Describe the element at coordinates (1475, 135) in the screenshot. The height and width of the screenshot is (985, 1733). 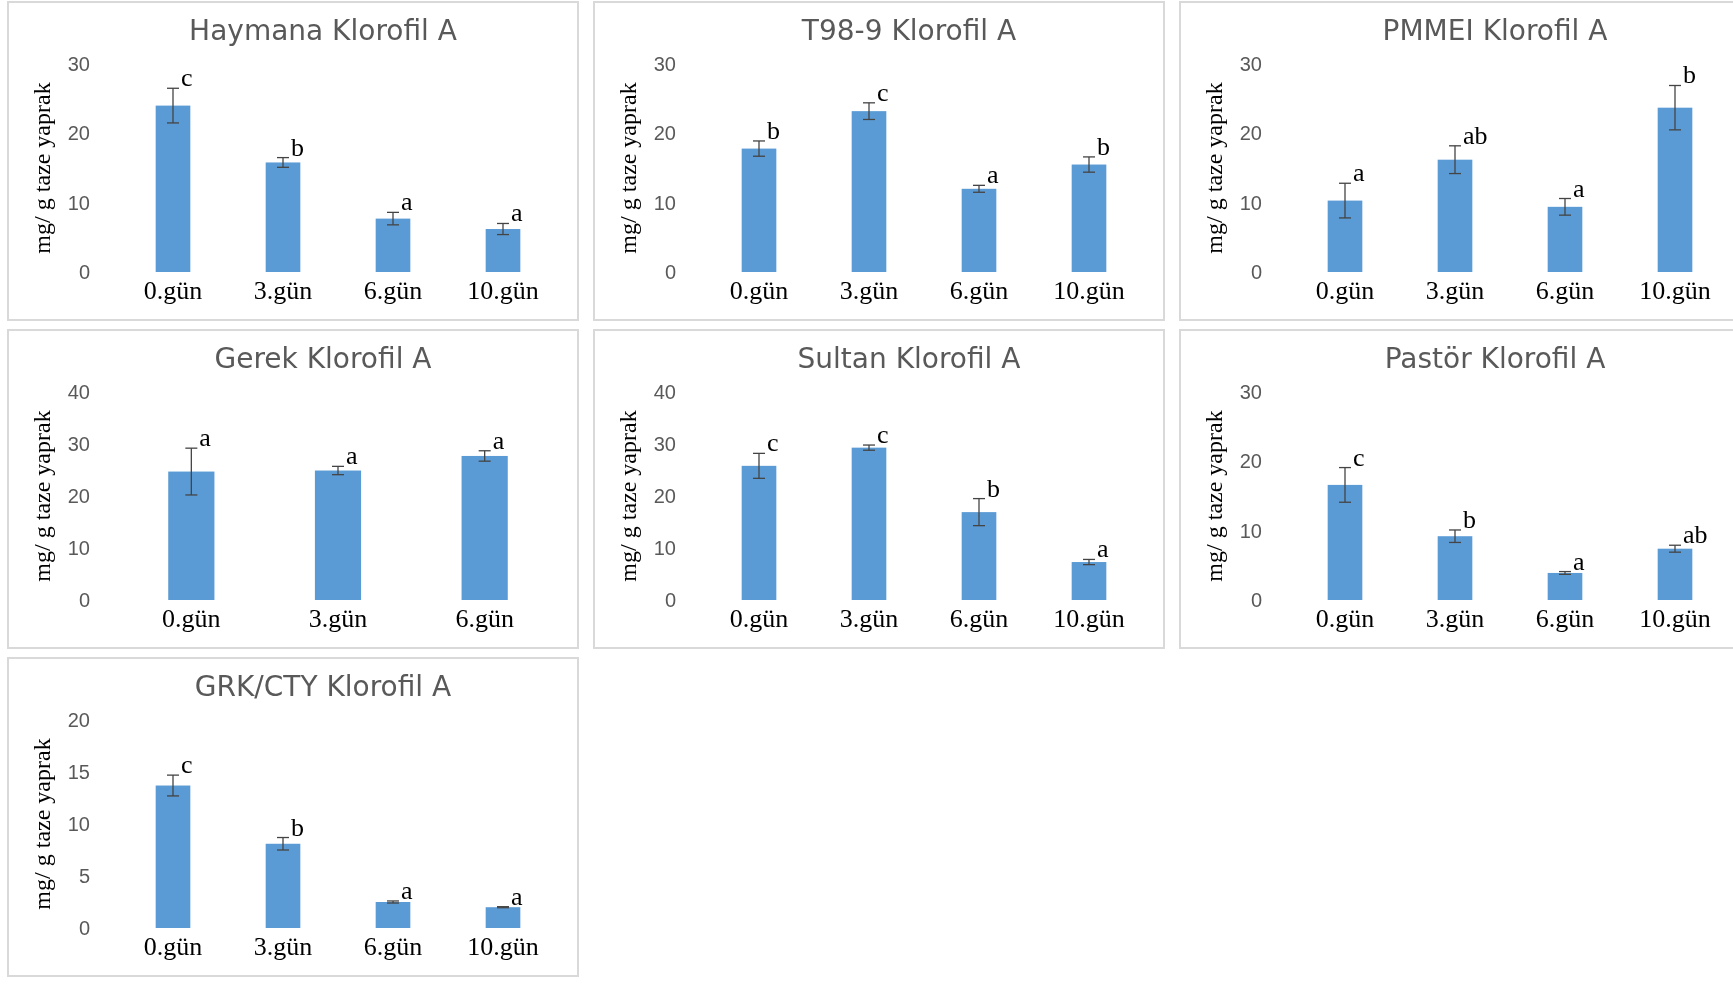
I see `annotation: ab` at that location.